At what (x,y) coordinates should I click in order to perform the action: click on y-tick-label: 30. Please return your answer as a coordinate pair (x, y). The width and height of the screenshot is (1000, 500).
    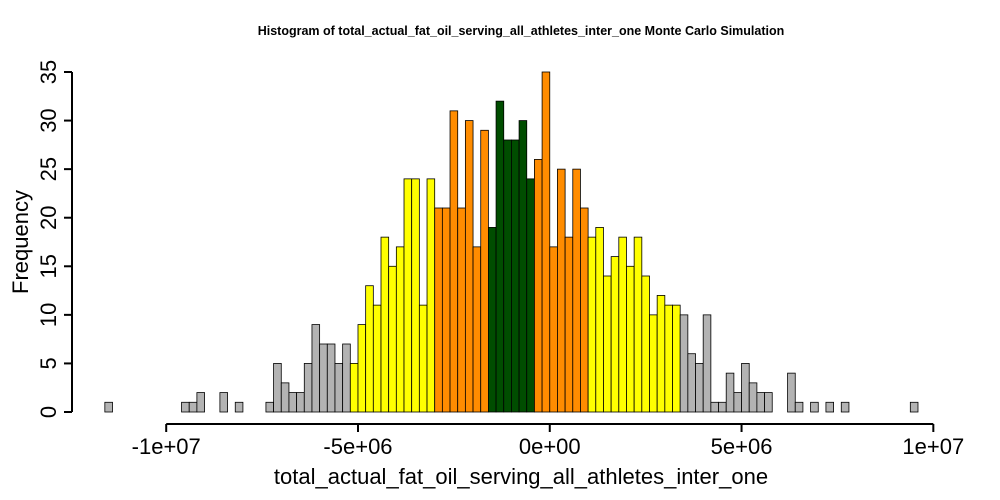
    Looking at the image, I should click on (48, 120).